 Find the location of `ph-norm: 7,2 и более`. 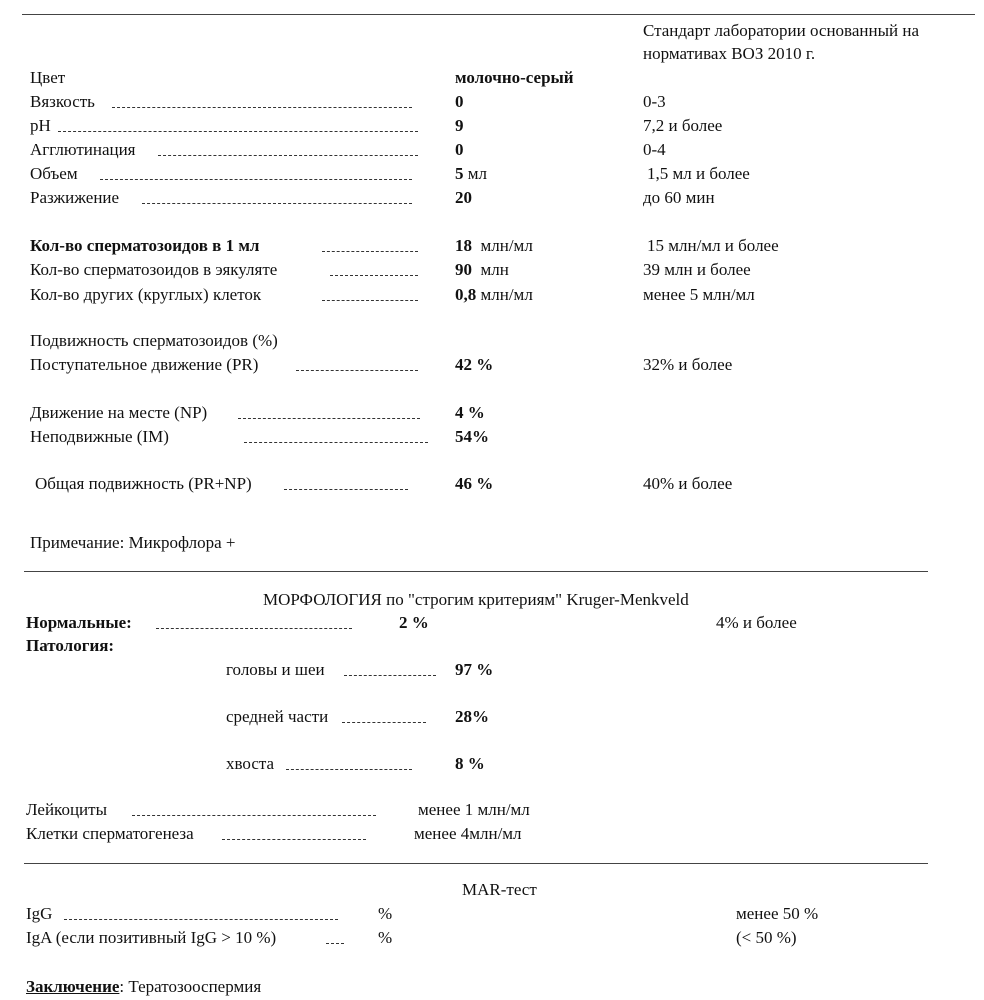

ph-norm: 7,2 и более is located at coordinates (683, 125).